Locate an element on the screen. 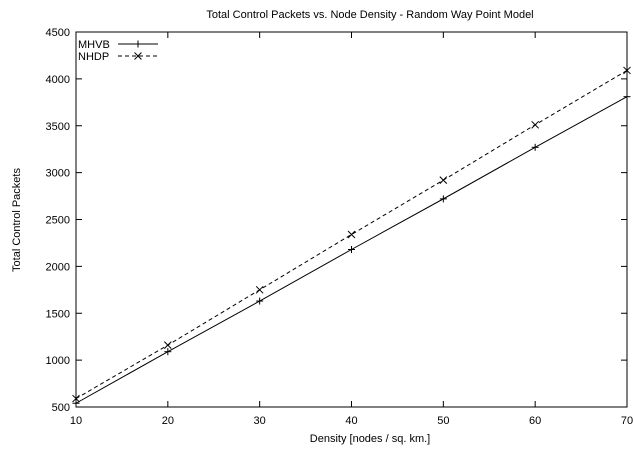 Image resolution: width=633 pixels, height=449 pixels. y-tick-label: 2000 is located at coordinates (58, 267).